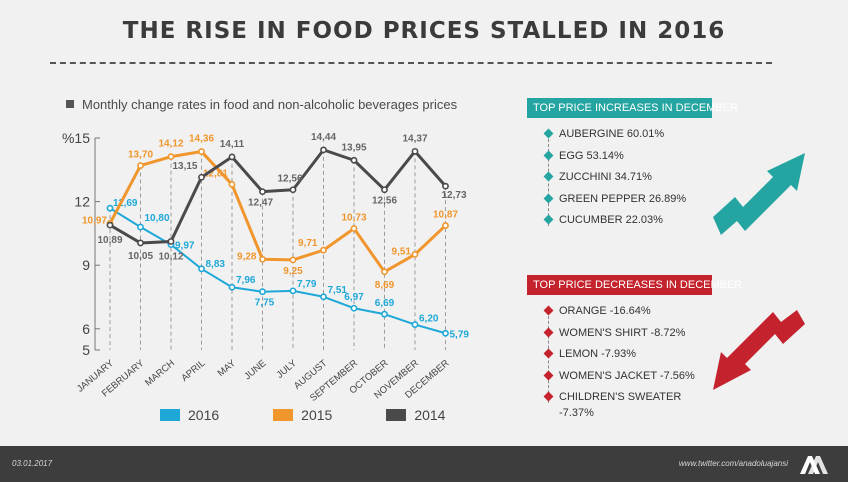 The image size is (848, 482). I want to click on list-item: WOMEN'S SHIRT -8.72%, so click(628, 336).